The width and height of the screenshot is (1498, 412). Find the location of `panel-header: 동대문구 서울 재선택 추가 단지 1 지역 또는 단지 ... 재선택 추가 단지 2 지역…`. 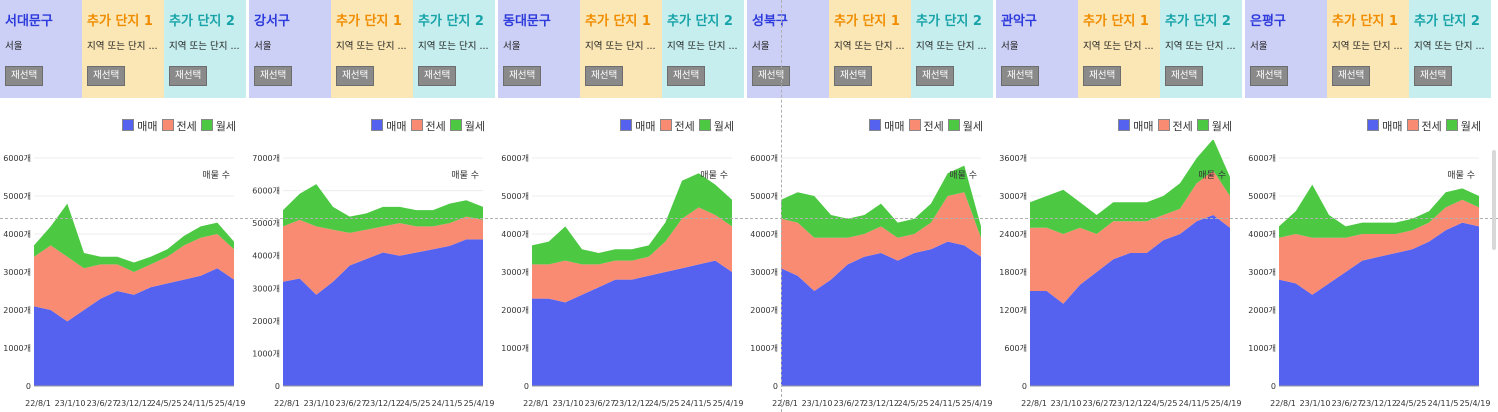

panel-header: 동대문구 서울 재선택 추가 단지 1 지역 또는 단지 ... 재선택 추가 단지 2 지역… is located at coordinates (621, 49).